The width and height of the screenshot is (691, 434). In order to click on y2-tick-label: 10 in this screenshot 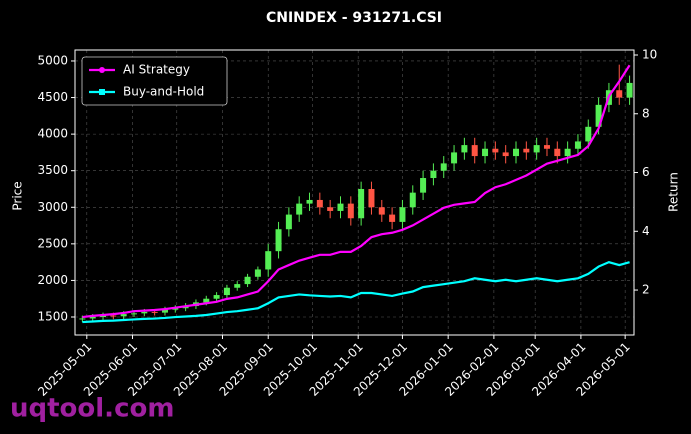, I will do `click(649, 54)`.